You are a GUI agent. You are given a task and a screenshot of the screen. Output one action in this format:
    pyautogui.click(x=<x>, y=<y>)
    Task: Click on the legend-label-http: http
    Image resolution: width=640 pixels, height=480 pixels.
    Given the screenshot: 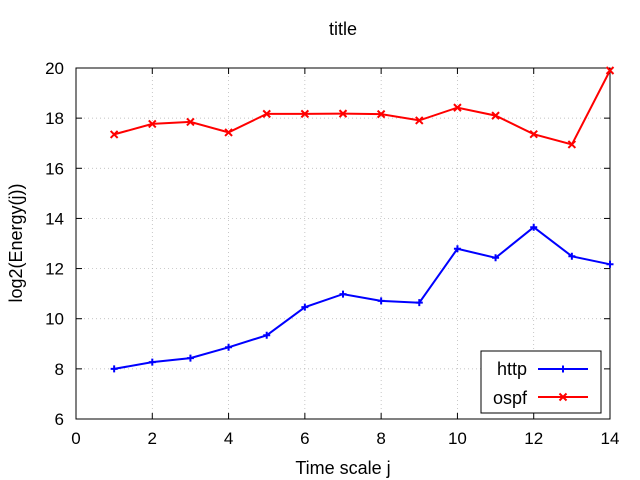 What is the action you would take?
    pyautogui.click(x=512, y=369)
    